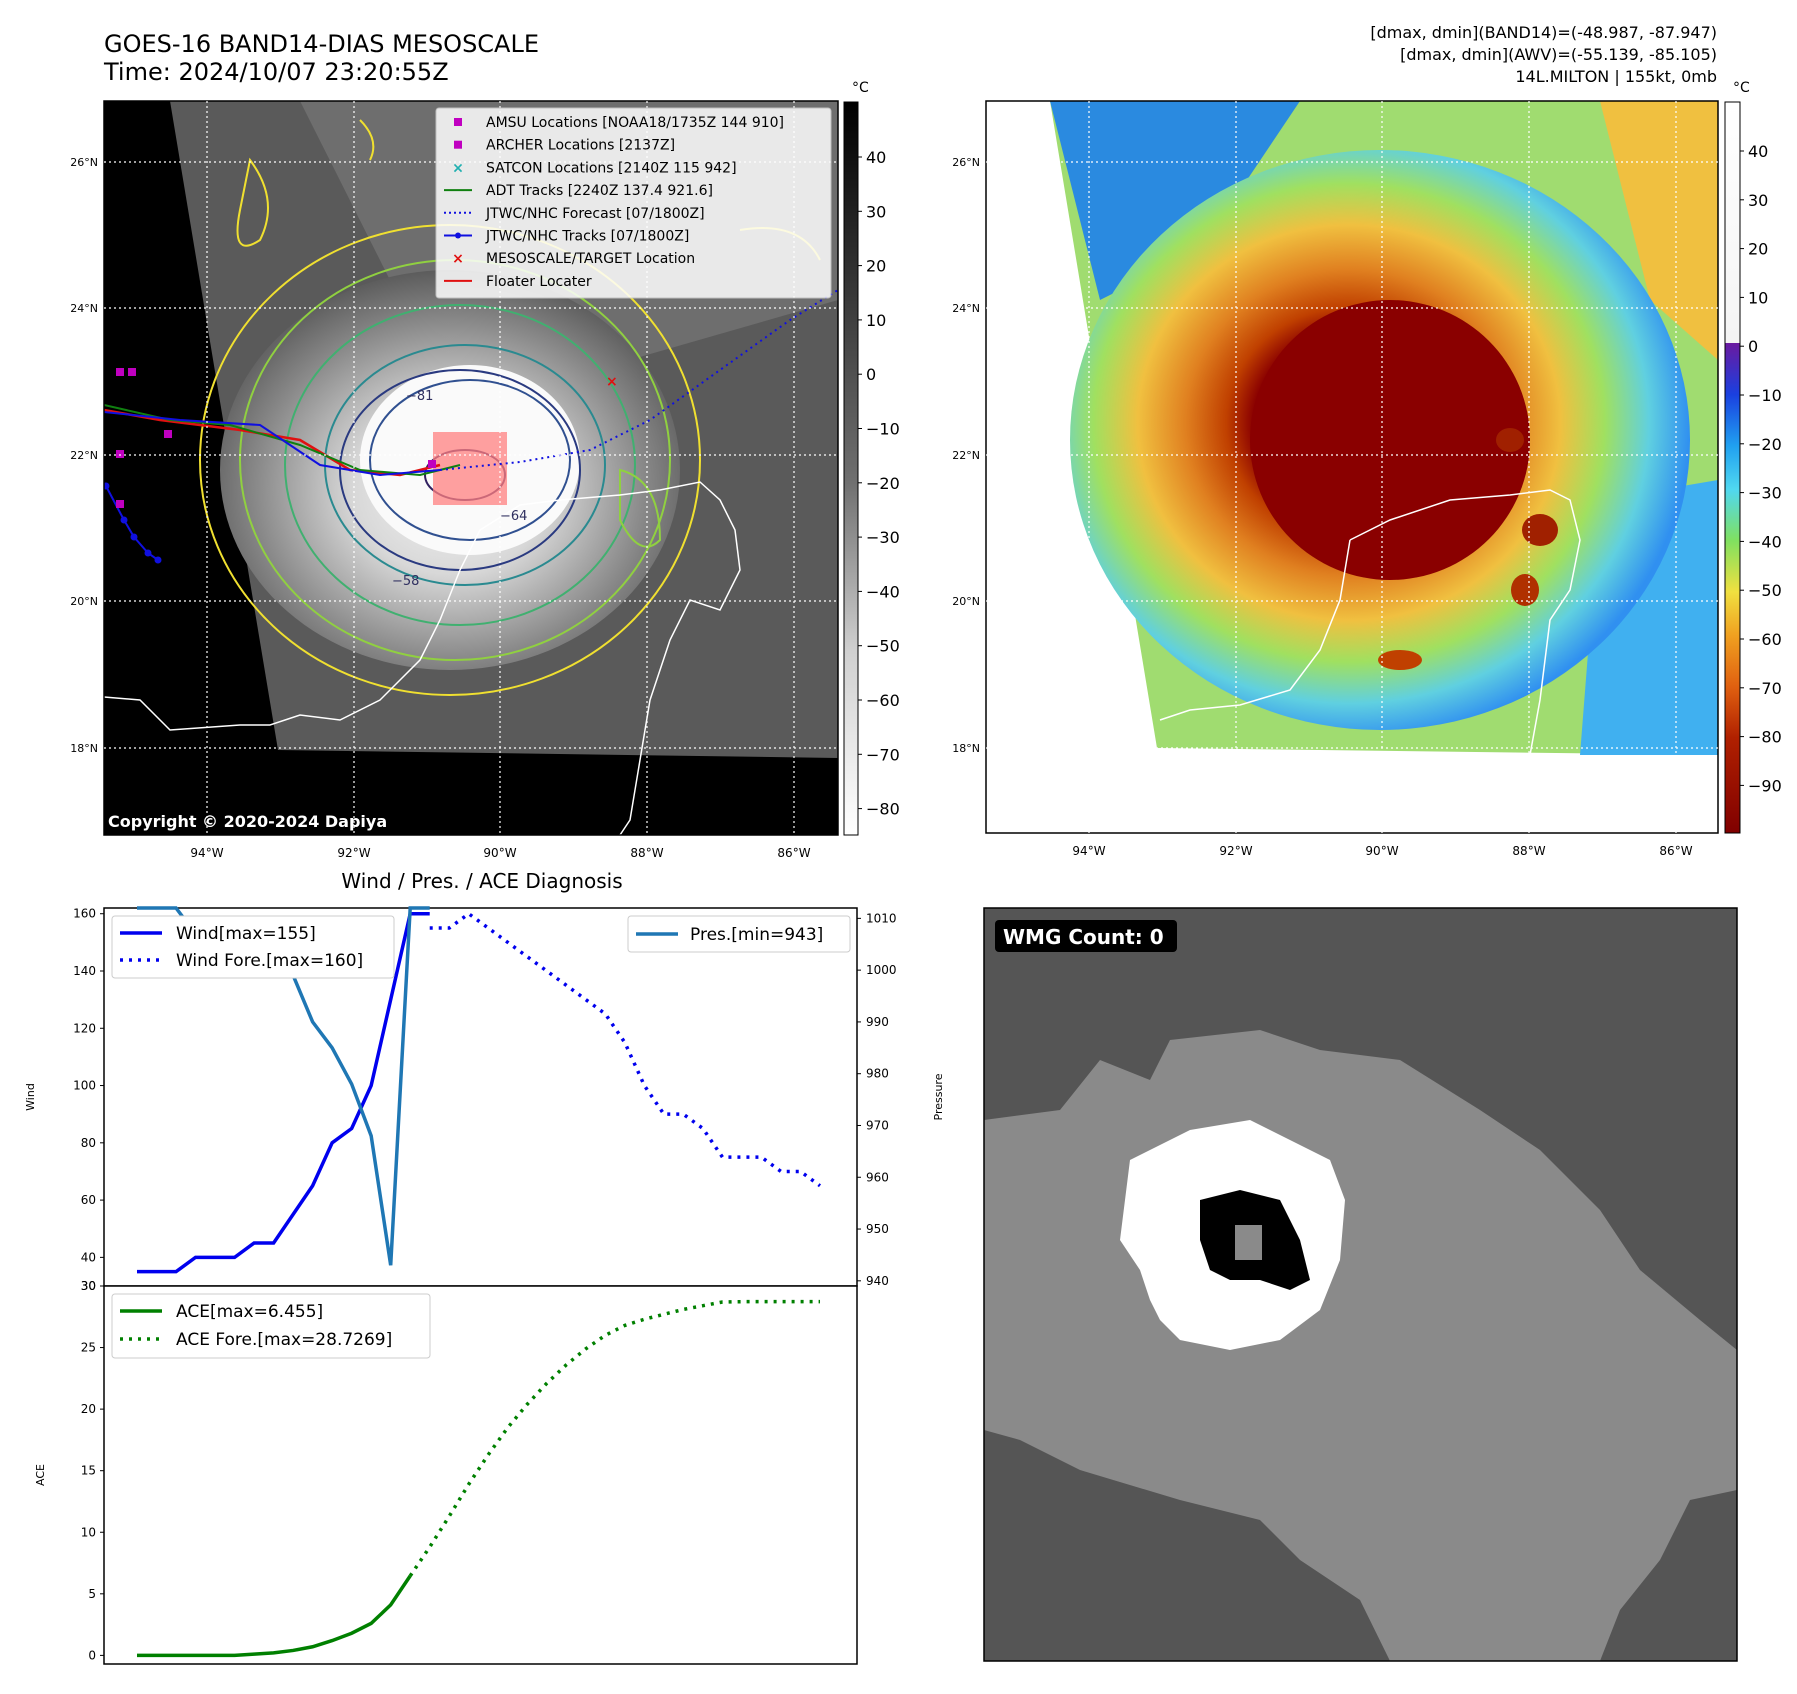  Describe the element at coordinates (860, 88) in the screenshot. I see `colorbar-left-unit: °C` at that location.